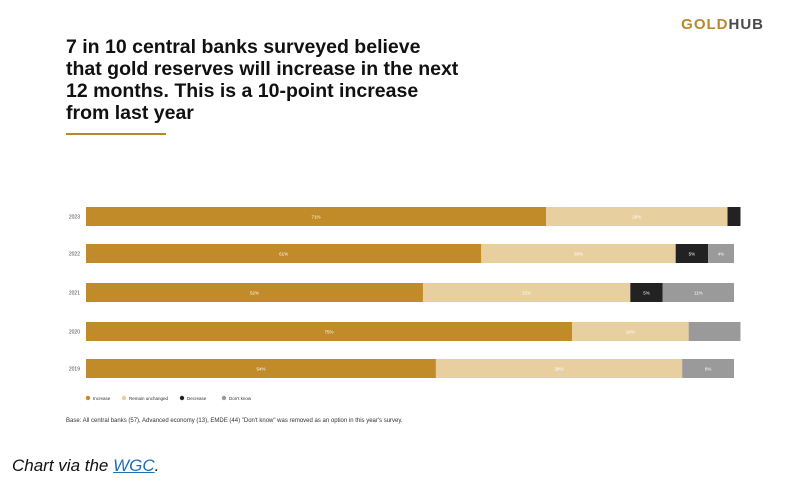 The image size is (800, 493). Describe the element at coordinates (197, 398) in the screenshot. I see `legend-label: Decrease` at that location.